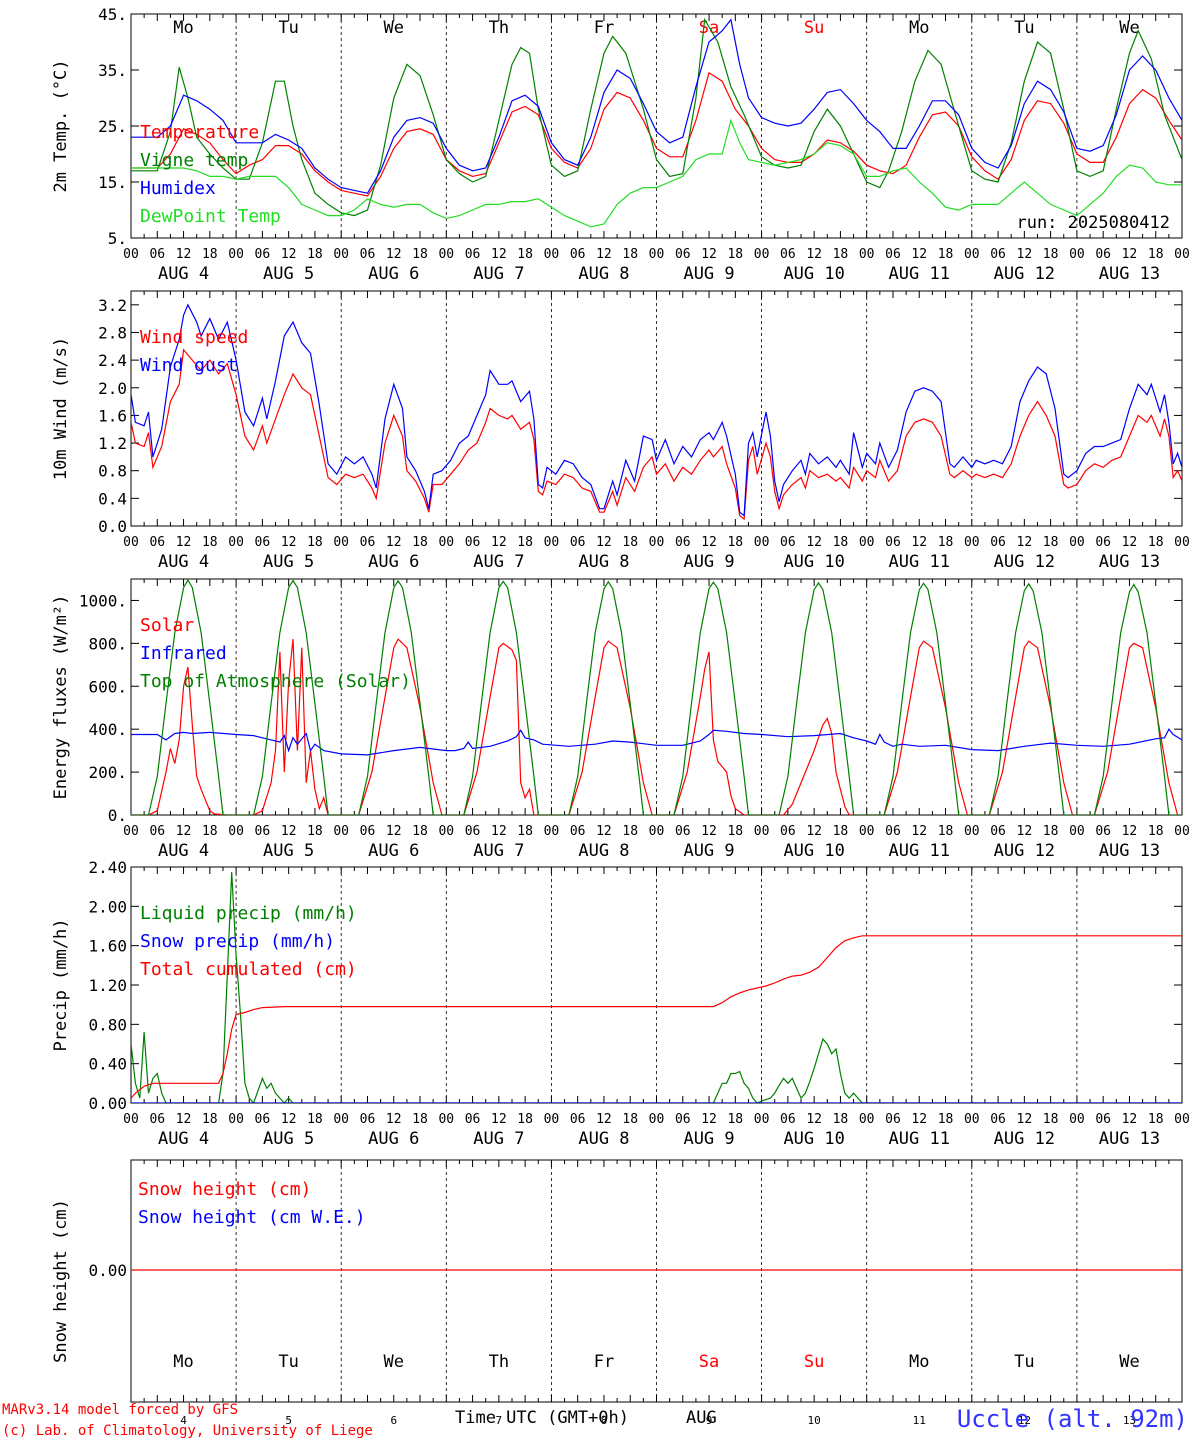  Describe the element at coordinates (61, 697) in the screenshot. I see `energy-y-axis-label: Energy fluxes (W/m²)` at that location.